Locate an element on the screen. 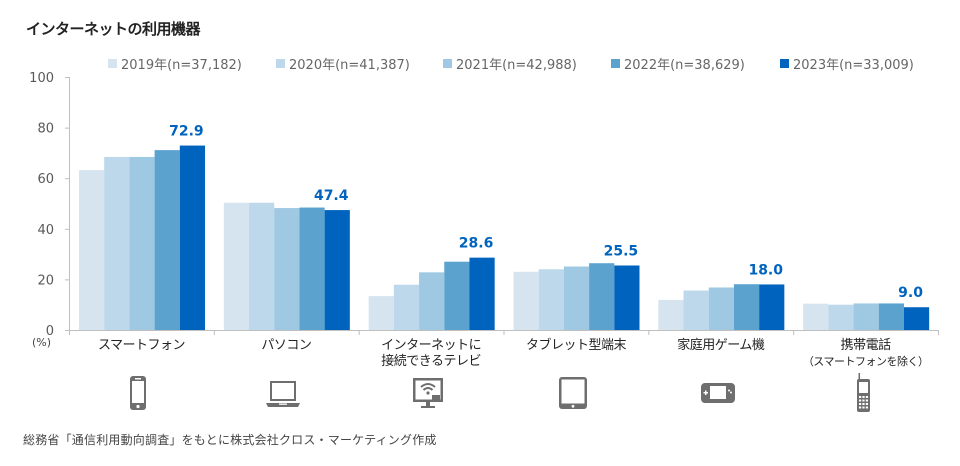 The height and width of the screenshot is (466, 960). laptop-icon is located at coordinates (283, 393).